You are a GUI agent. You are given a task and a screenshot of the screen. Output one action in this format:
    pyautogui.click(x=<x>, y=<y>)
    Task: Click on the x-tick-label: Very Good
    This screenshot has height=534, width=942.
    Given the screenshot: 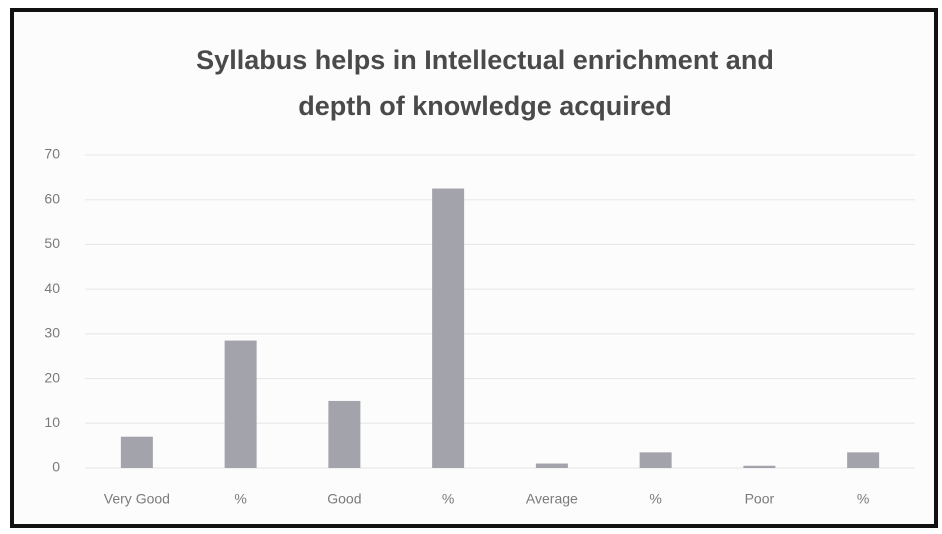 What is the action you would take?
    pyautogui.click(x=137, y=499)
    